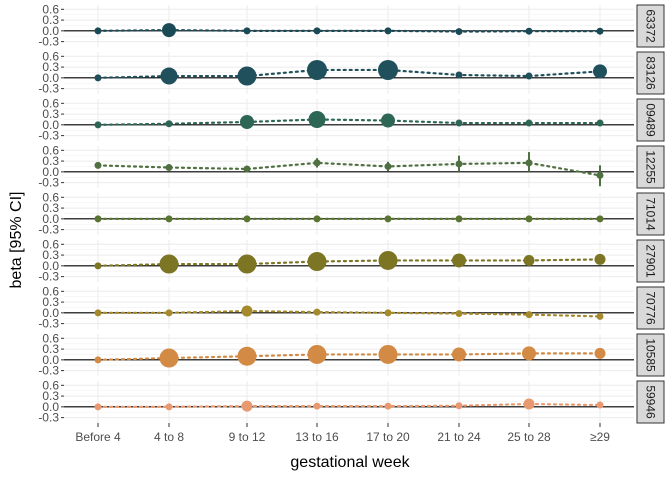  What do you see at coordinates (351, 119) in the screenshot?
I see `panel-09489: -0.30.00.30.6 09489` at bounding box center [351, 119].